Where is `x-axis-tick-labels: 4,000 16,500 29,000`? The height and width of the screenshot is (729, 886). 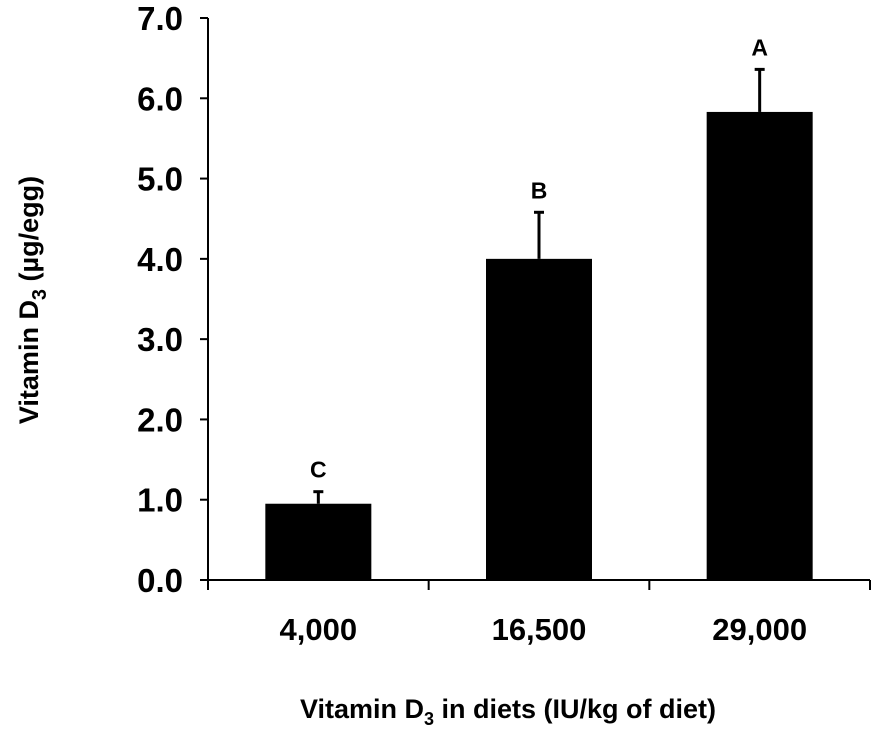
x-axis-tick-labels: 4,000 16,500 29,000 is located at coordinates (544, 629).